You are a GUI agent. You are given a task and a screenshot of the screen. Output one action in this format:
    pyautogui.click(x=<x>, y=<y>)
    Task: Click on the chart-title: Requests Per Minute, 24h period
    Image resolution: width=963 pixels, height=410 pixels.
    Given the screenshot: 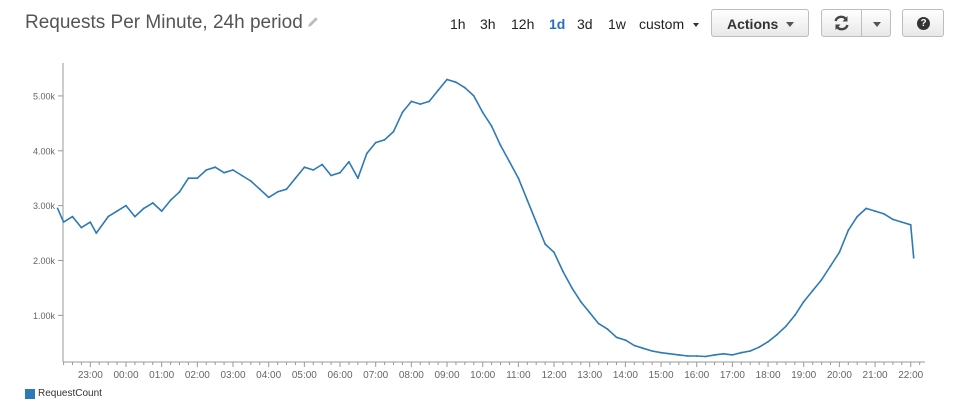 What is the action you would take?
    pyautogui.click(x=164, y=22)
    